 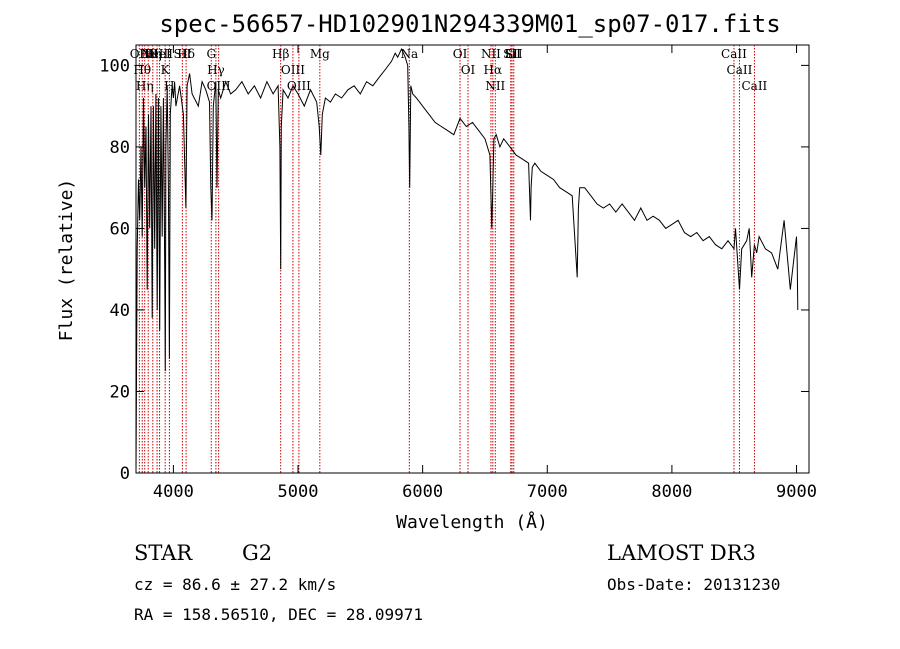 I want to click on subclass: G2, so click(x=257, y=553).